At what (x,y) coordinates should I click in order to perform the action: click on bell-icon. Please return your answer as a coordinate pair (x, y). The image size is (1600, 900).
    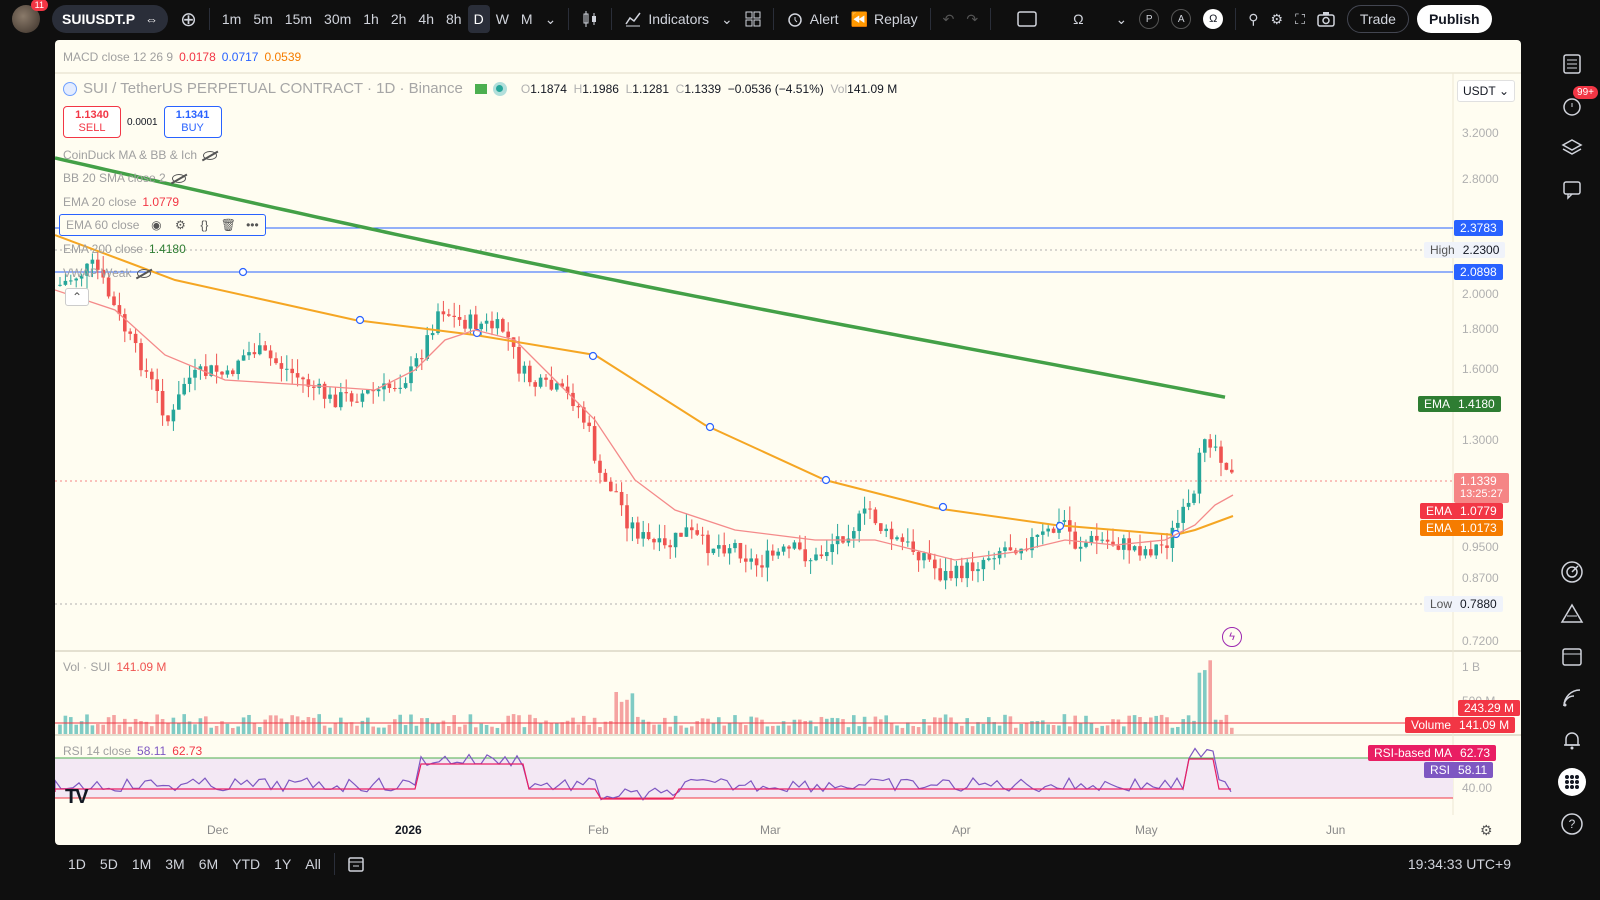
    Looking at the image, I should click on (1572, 740).